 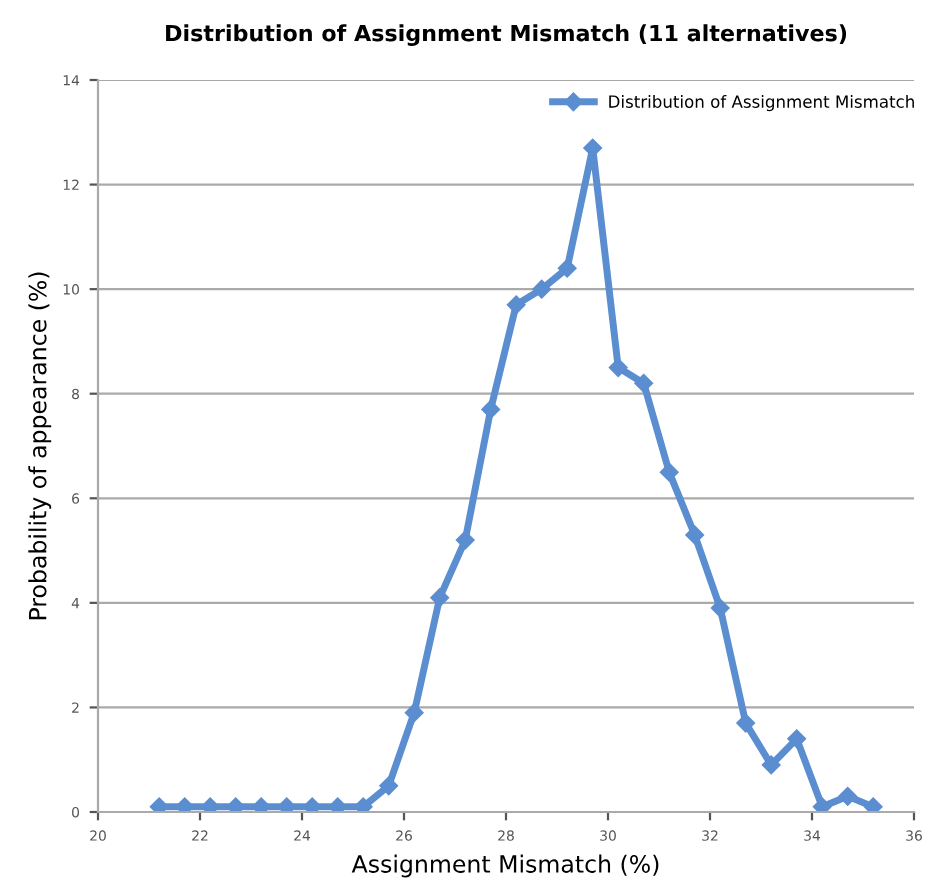 I want to click on legend-label: Distribution of Assignment Mismatch, so click(x=761, y=103).